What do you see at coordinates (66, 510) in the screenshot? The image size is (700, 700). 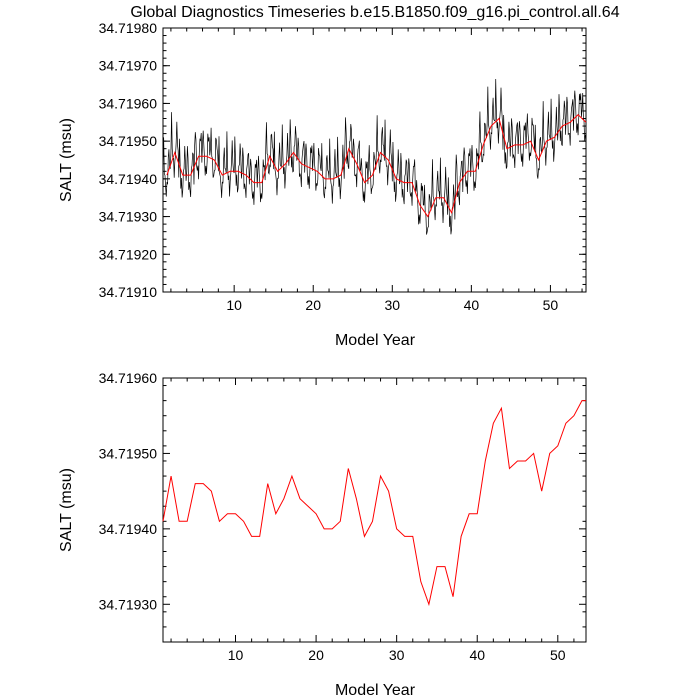 I see `bottom-y-axis-label: SALT (msu)` at bounding box center [66, 510].